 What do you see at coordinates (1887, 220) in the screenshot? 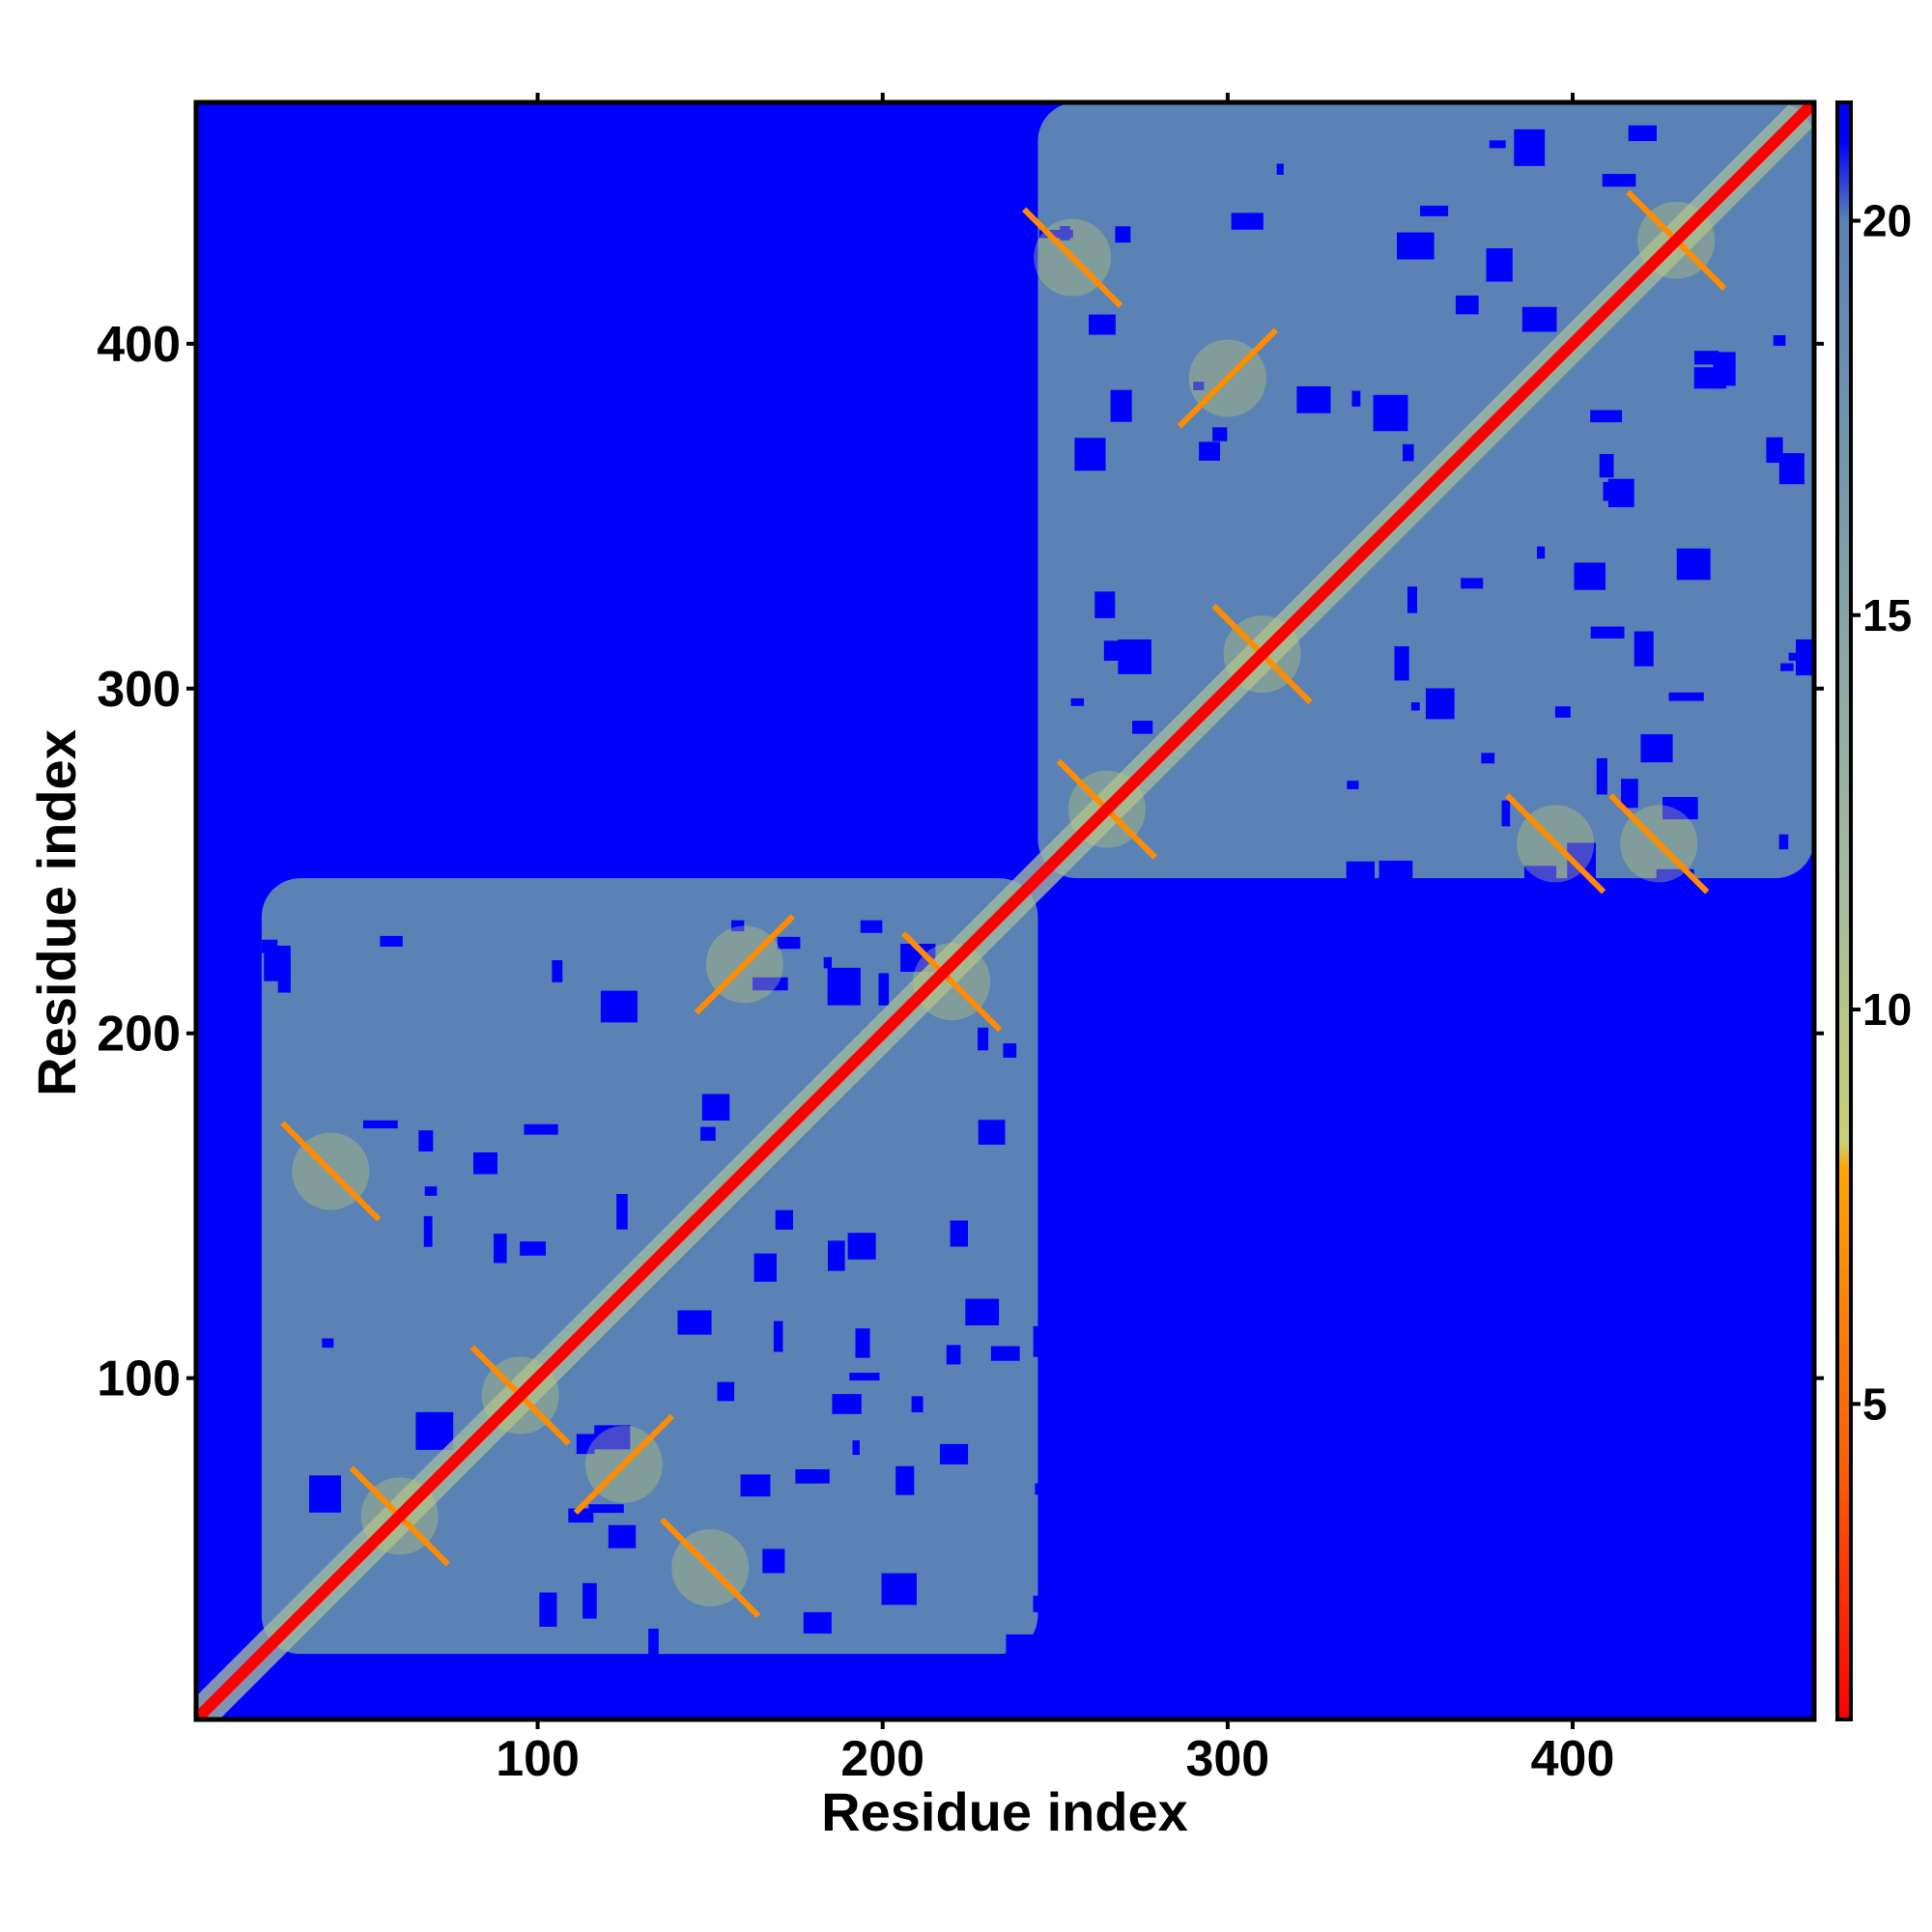
I see `colorbar-tick-label: 20` at bounding box center [1887, 220].